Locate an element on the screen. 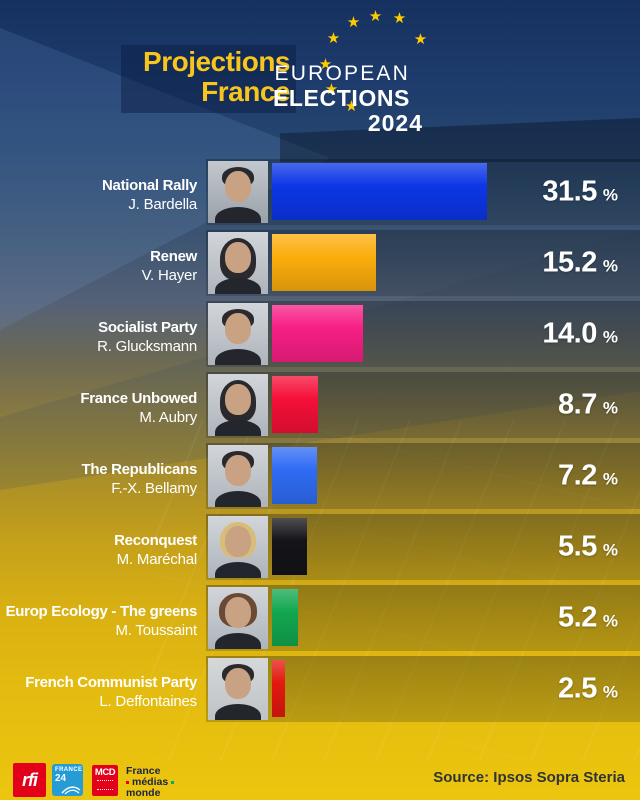  party-name: Europ Ecology - The greens is located at coordinates (101, 611).